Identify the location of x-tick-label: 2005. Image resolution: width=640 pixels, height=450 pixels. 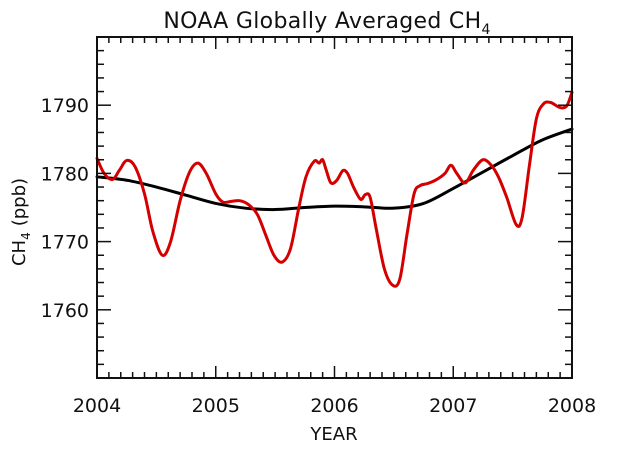
(216, 406).